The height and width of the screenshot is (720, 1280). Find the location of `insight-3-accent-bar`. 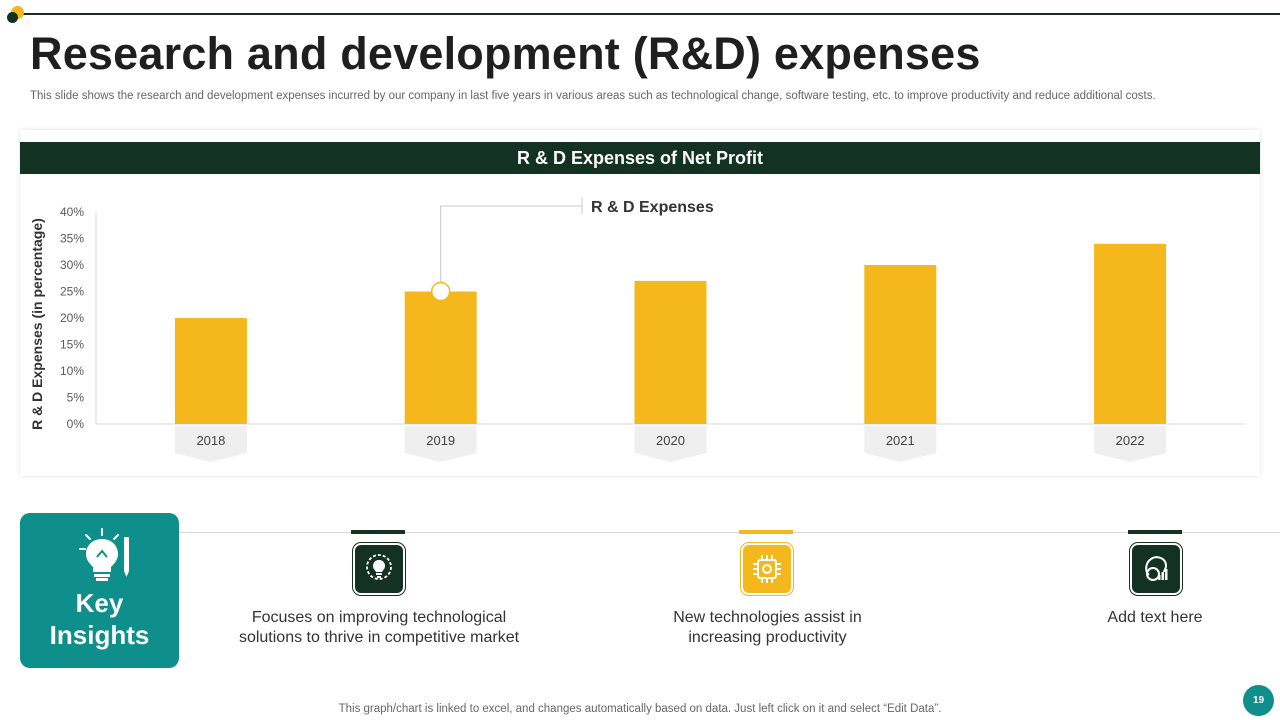

insight-3-accent-bar is located at coordinates (1155, 532).